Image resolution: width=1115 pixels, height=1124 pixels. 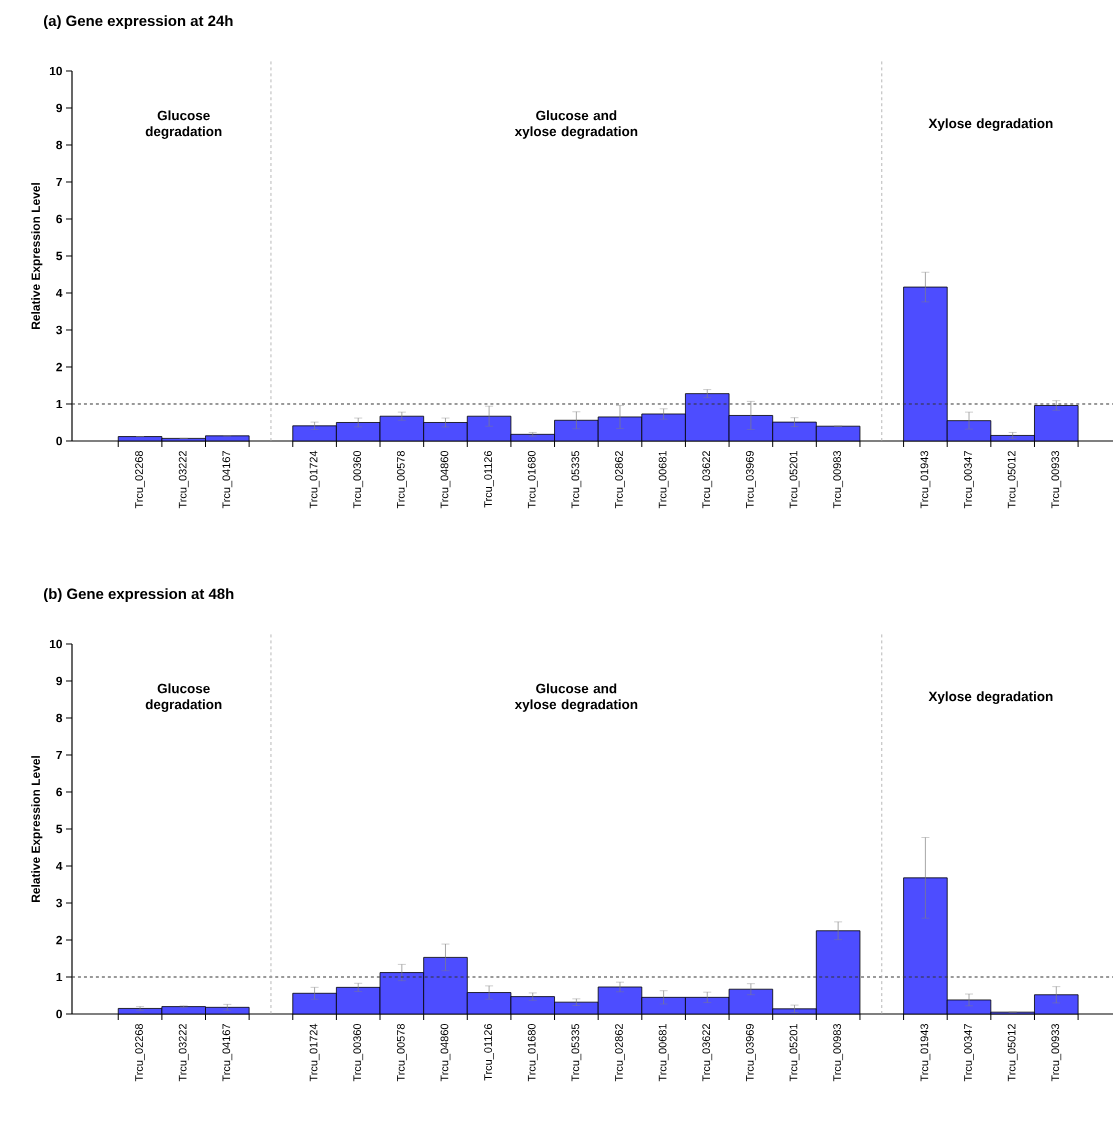 I want to click on chart-title: (a) Gene expression at 24h, so click(x=138, y=22).